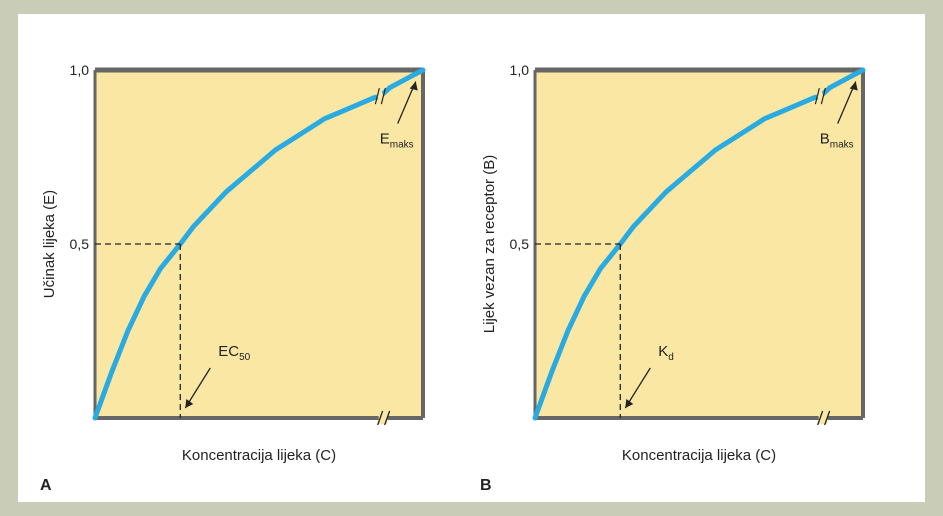 This screenshot has height=516, width=943. I want to click on annotation-subscript: 50, so click(245, 357).